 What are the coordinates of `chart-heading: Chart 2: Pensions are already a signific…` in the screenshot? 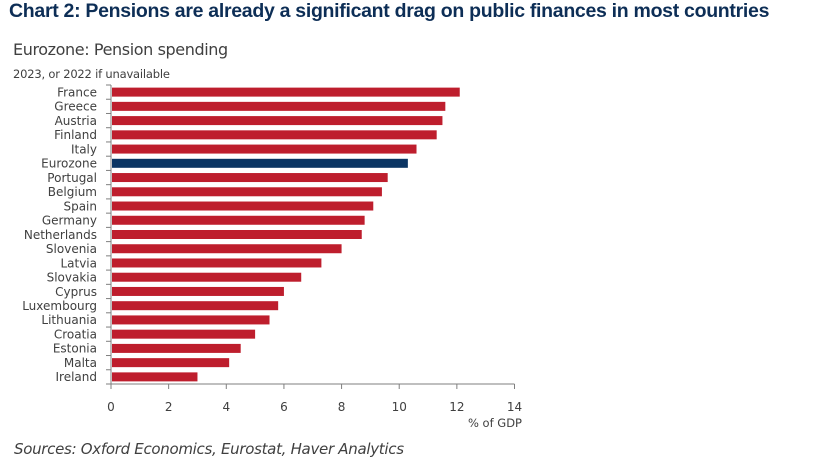 It's located at (389, 11).